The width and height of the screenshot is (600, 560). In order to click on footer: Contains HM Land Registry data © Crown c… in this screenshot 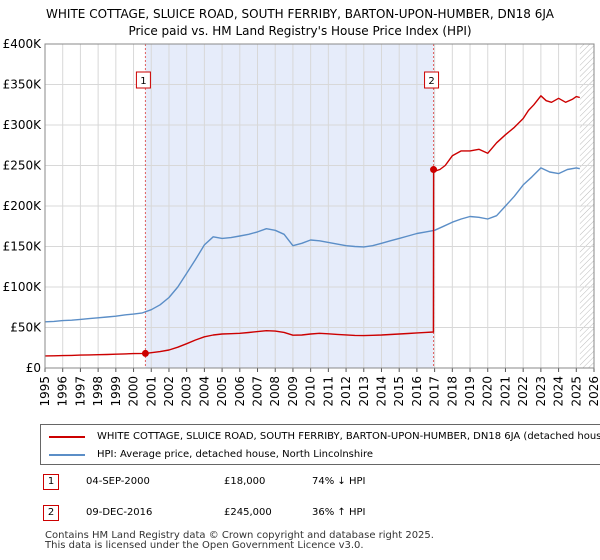, I will do `click(239, 541)`.